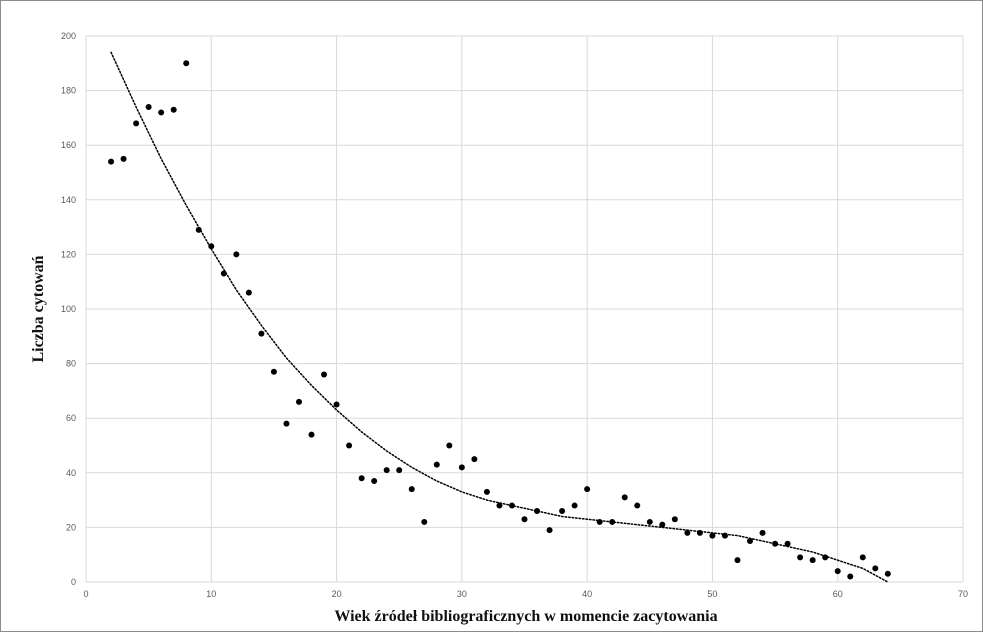 The width and height of the screenshot is (983, 633). What do you see at coordinates (71, 364) in the screenshot?
I see `y-tick-label: 80` at bounding box center [71, 364].